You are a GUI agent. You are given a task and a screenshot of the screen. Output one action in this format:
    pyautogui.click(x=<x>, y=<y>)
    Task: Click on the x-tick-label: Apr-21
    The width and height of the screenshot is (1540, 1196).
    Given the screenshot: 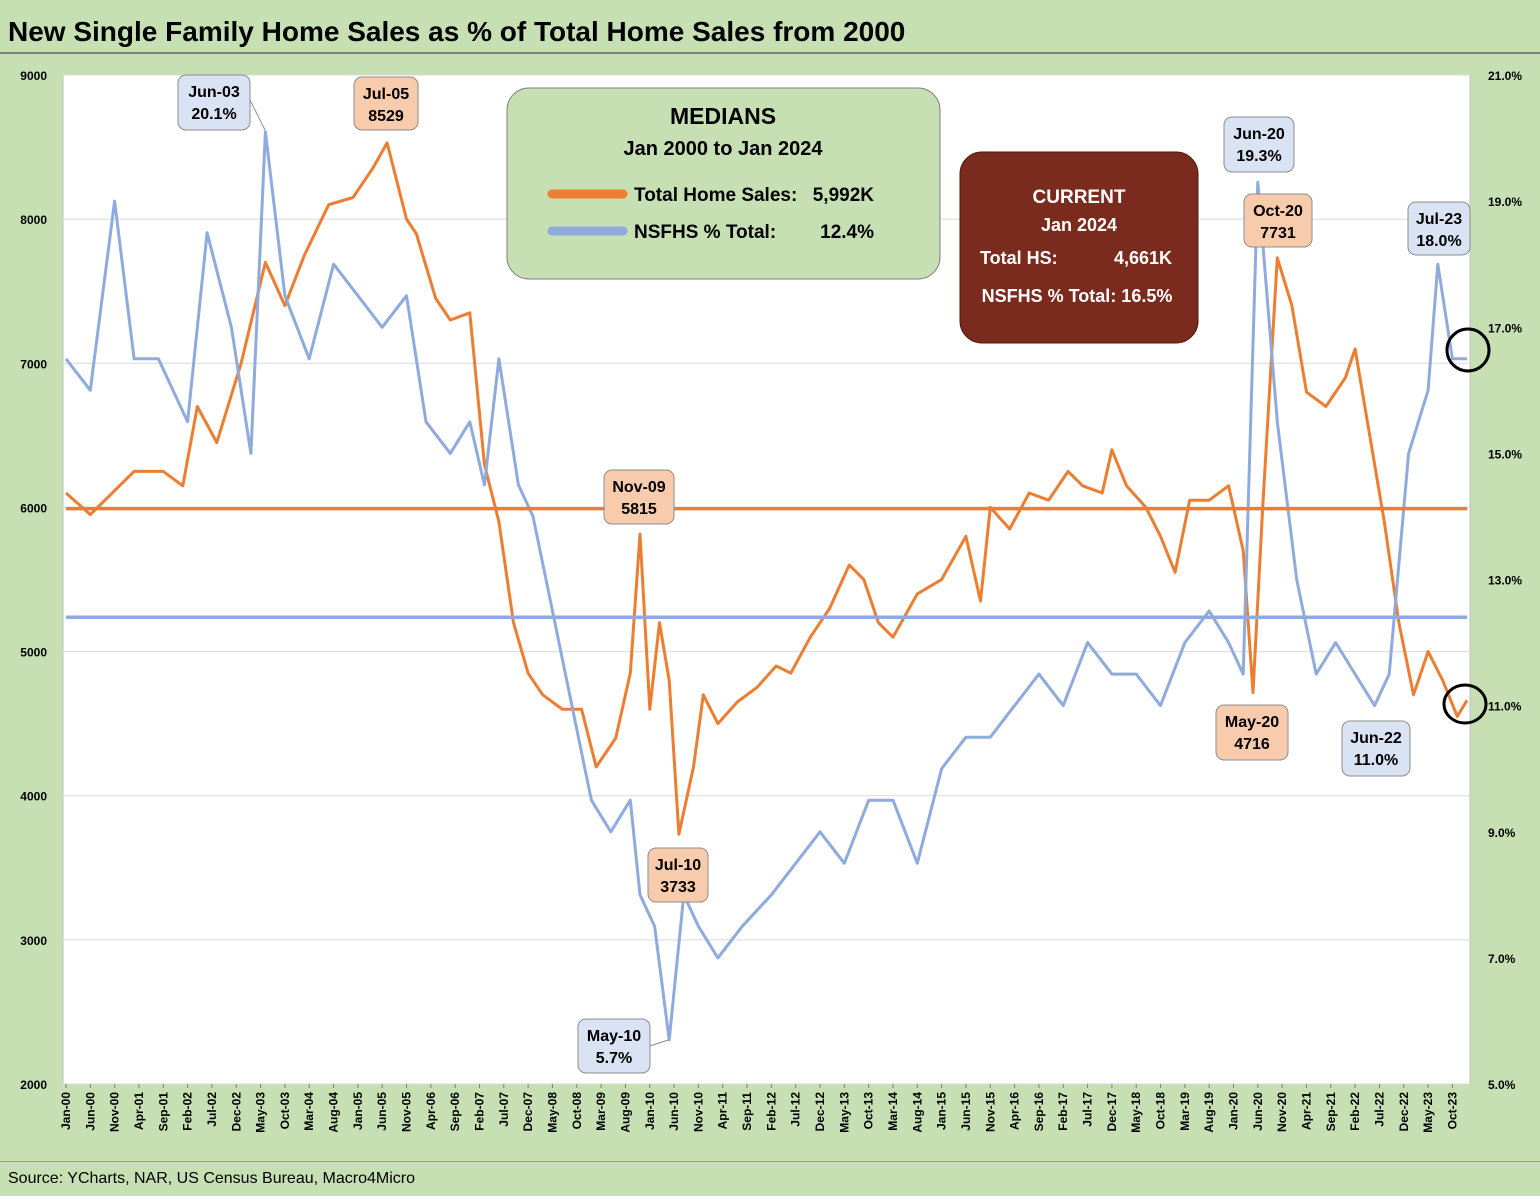 What is the action you would take?
    pyautogui.click(x=1306, y=1111)
    